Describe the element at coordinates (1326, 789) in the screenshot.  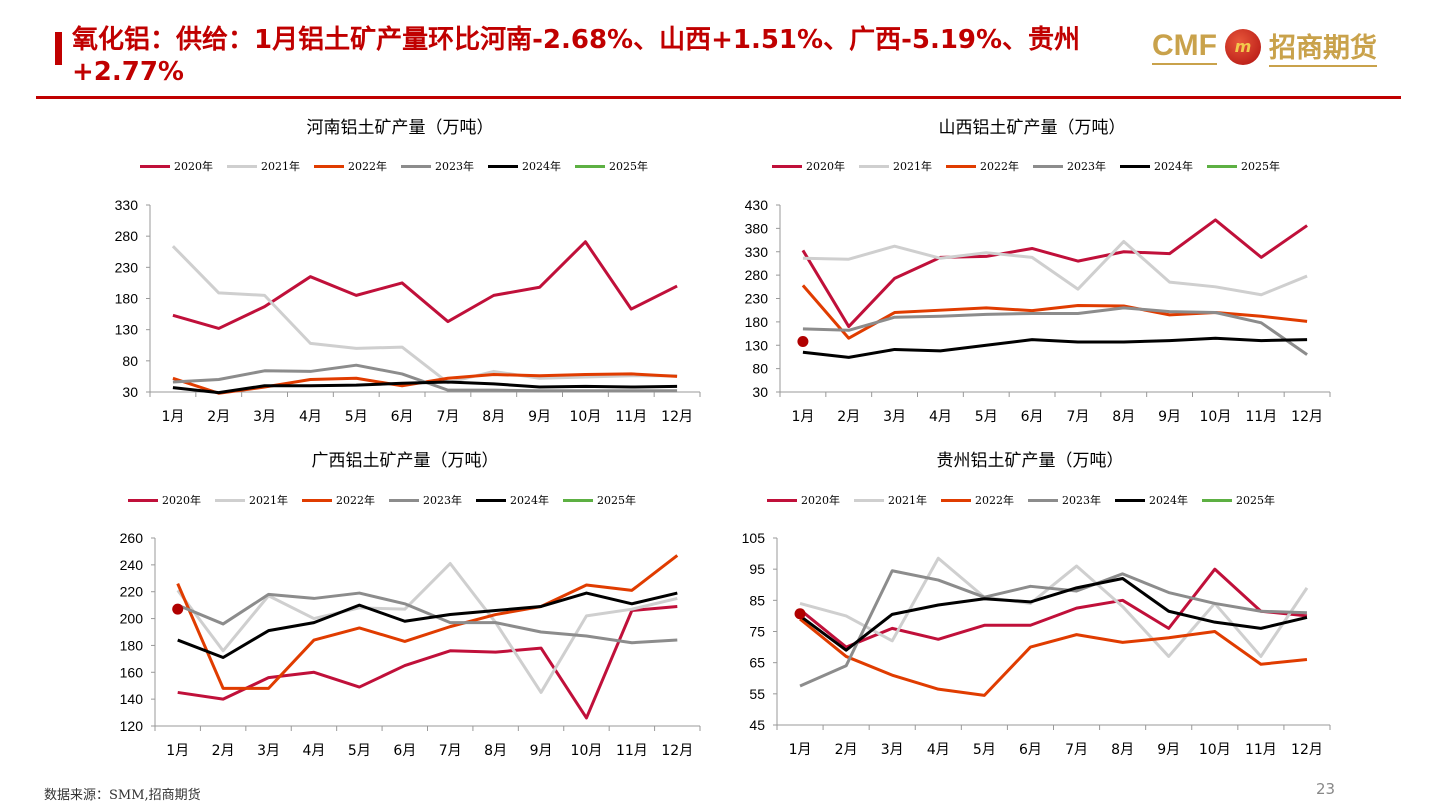
I see `page-number: 23` at that location.